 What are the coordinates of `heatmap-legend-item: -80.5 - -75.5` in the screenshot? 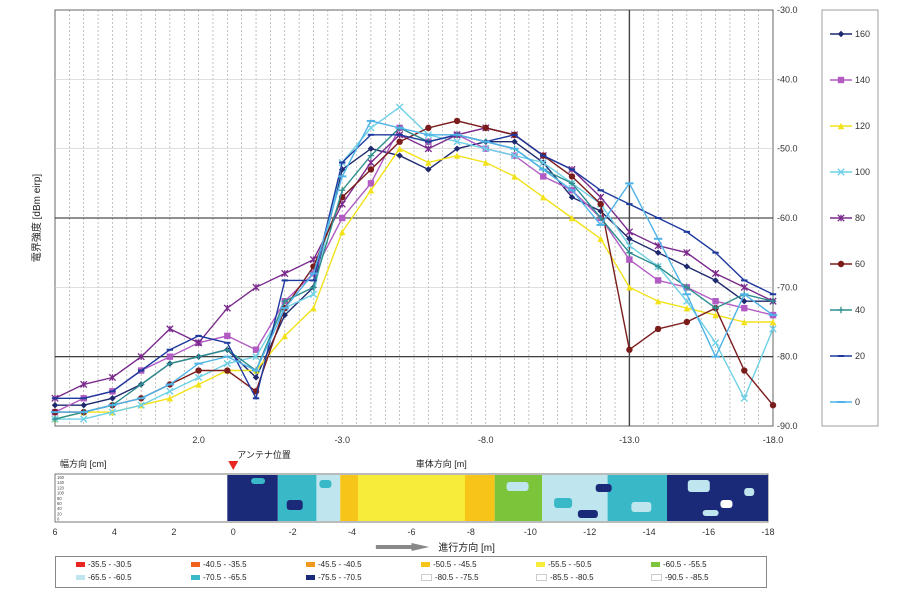 It's located at (450, 578).